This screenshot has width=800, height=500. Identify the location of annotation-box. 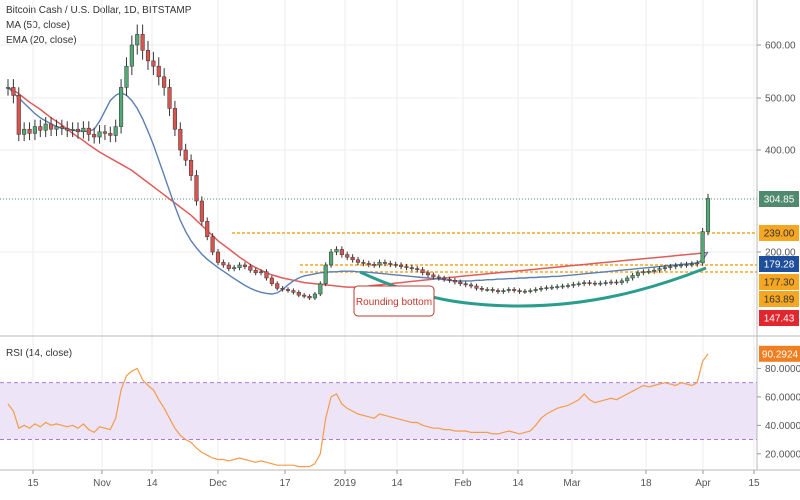
(394, 301).